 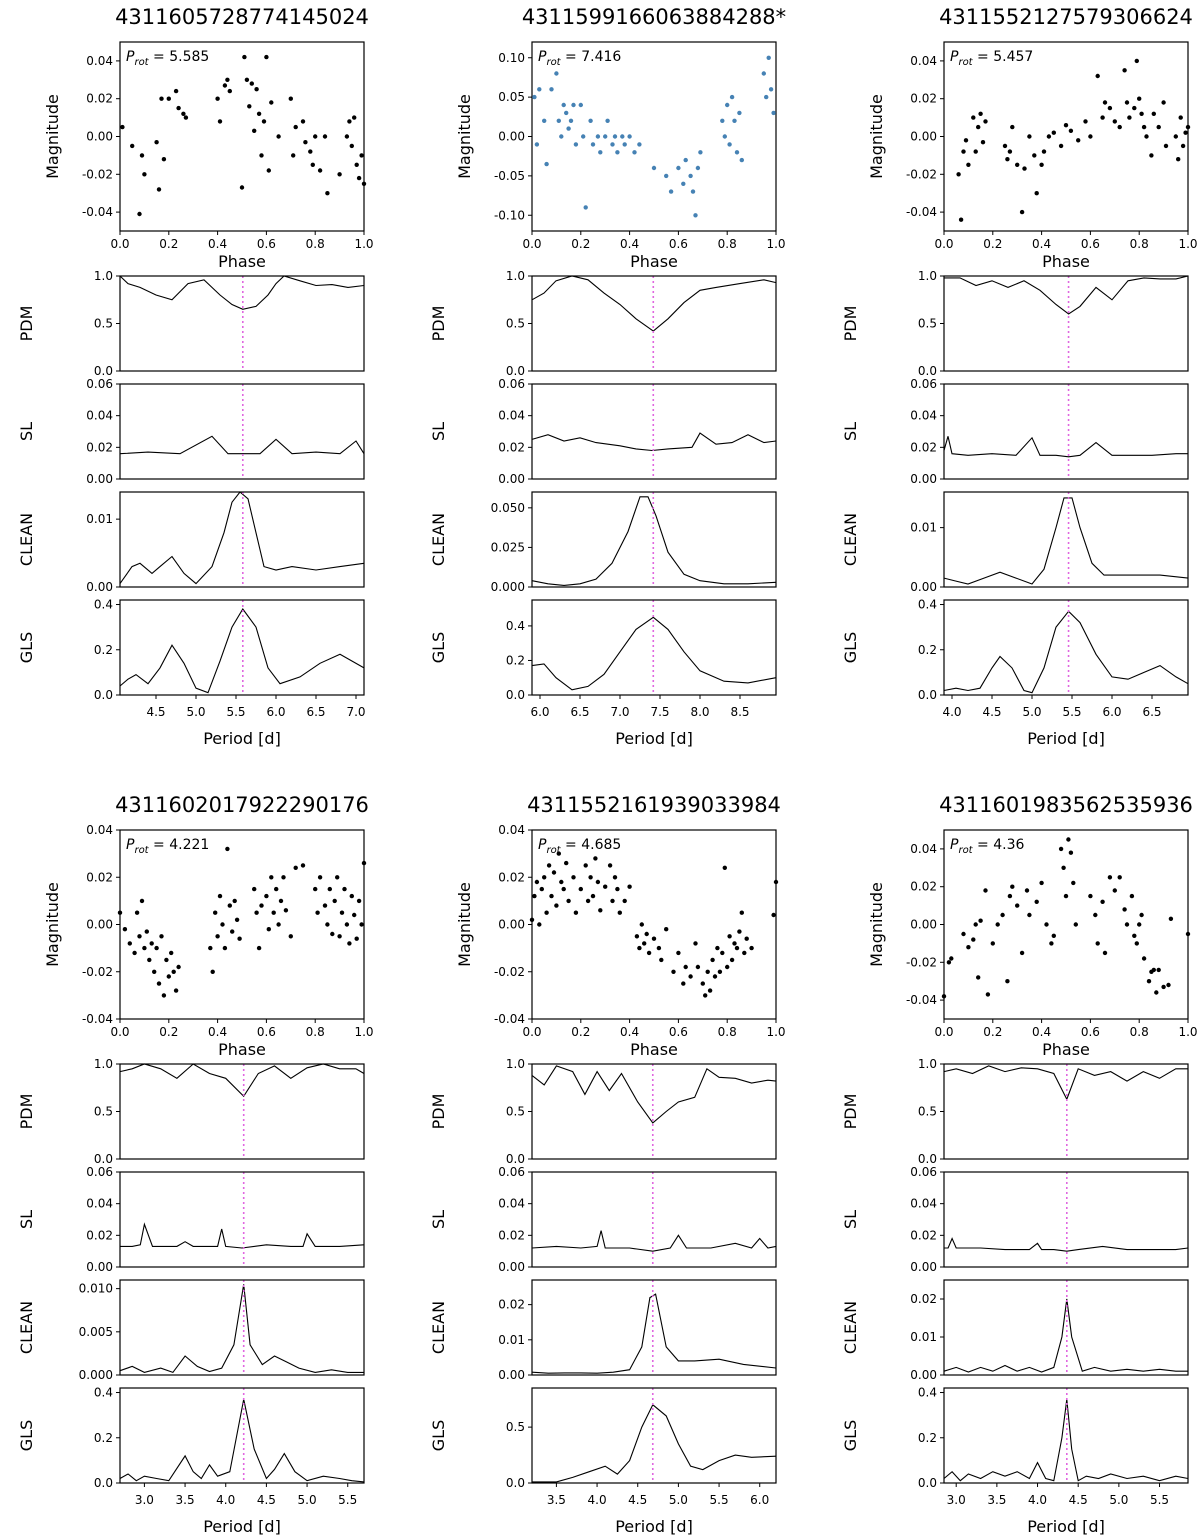 What do you see at coordinates (103, 605) in the screenshot?
I see `y-tick-label: 0.4` at bounding box center [103, 605].